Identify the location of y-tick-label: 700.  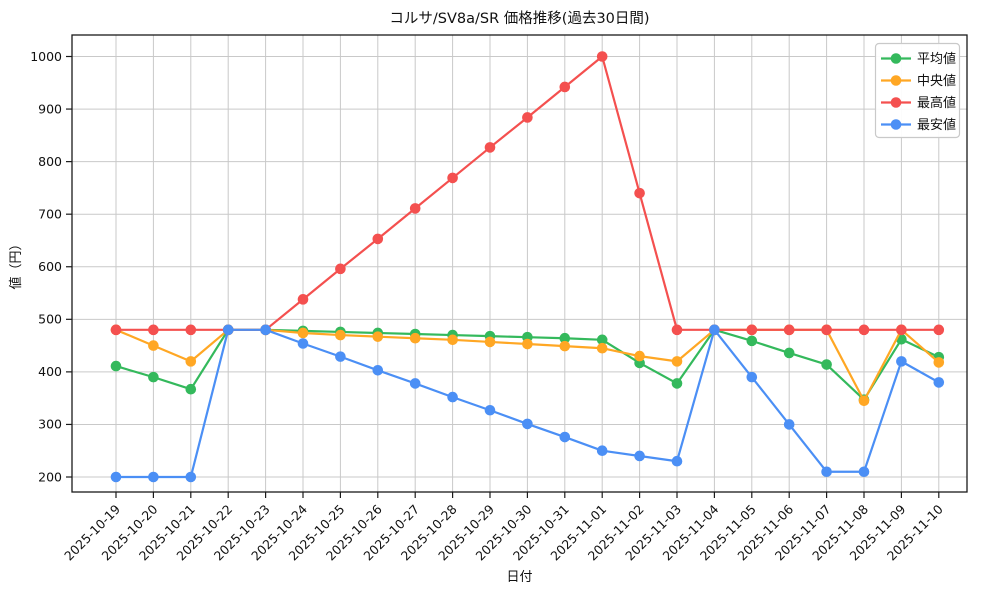
(50, 213).